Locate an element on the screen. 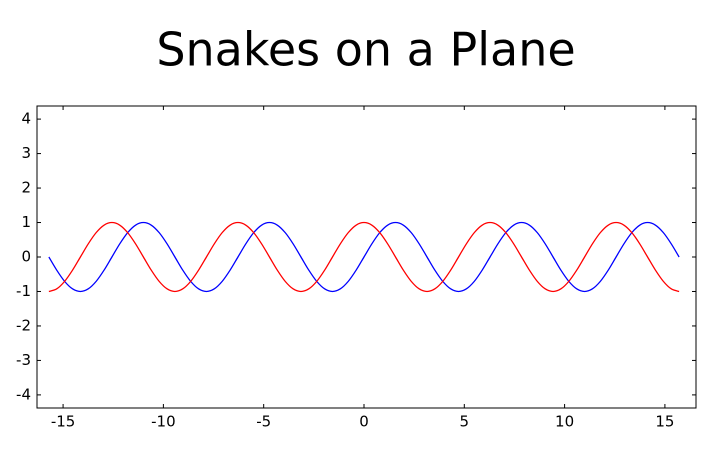  y-tick-label: 3 is located at coordinates (26, 153).